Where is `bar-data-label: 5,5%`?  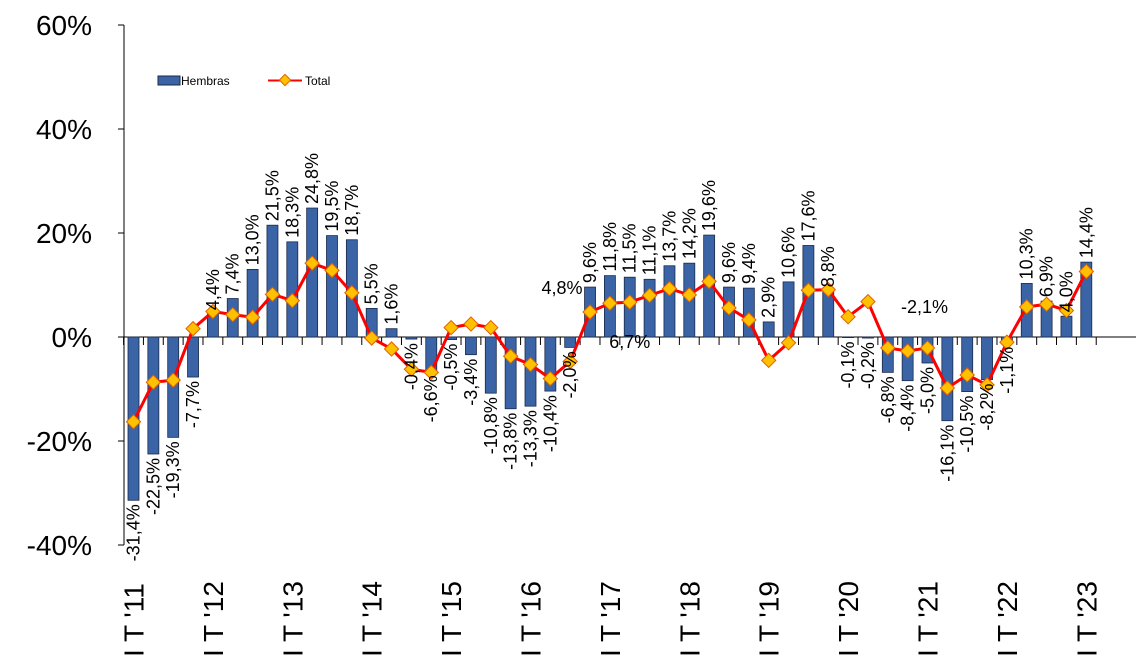
bar-data-label: 5,5% is located at coordinates (372, 283).